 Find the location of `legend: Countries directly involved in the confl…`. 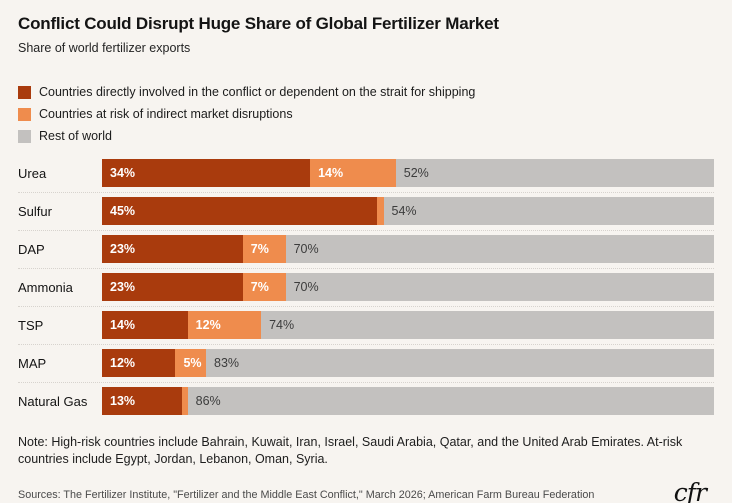

legend: Countries directly involved in the confl… is located at coordinates (366, 114).